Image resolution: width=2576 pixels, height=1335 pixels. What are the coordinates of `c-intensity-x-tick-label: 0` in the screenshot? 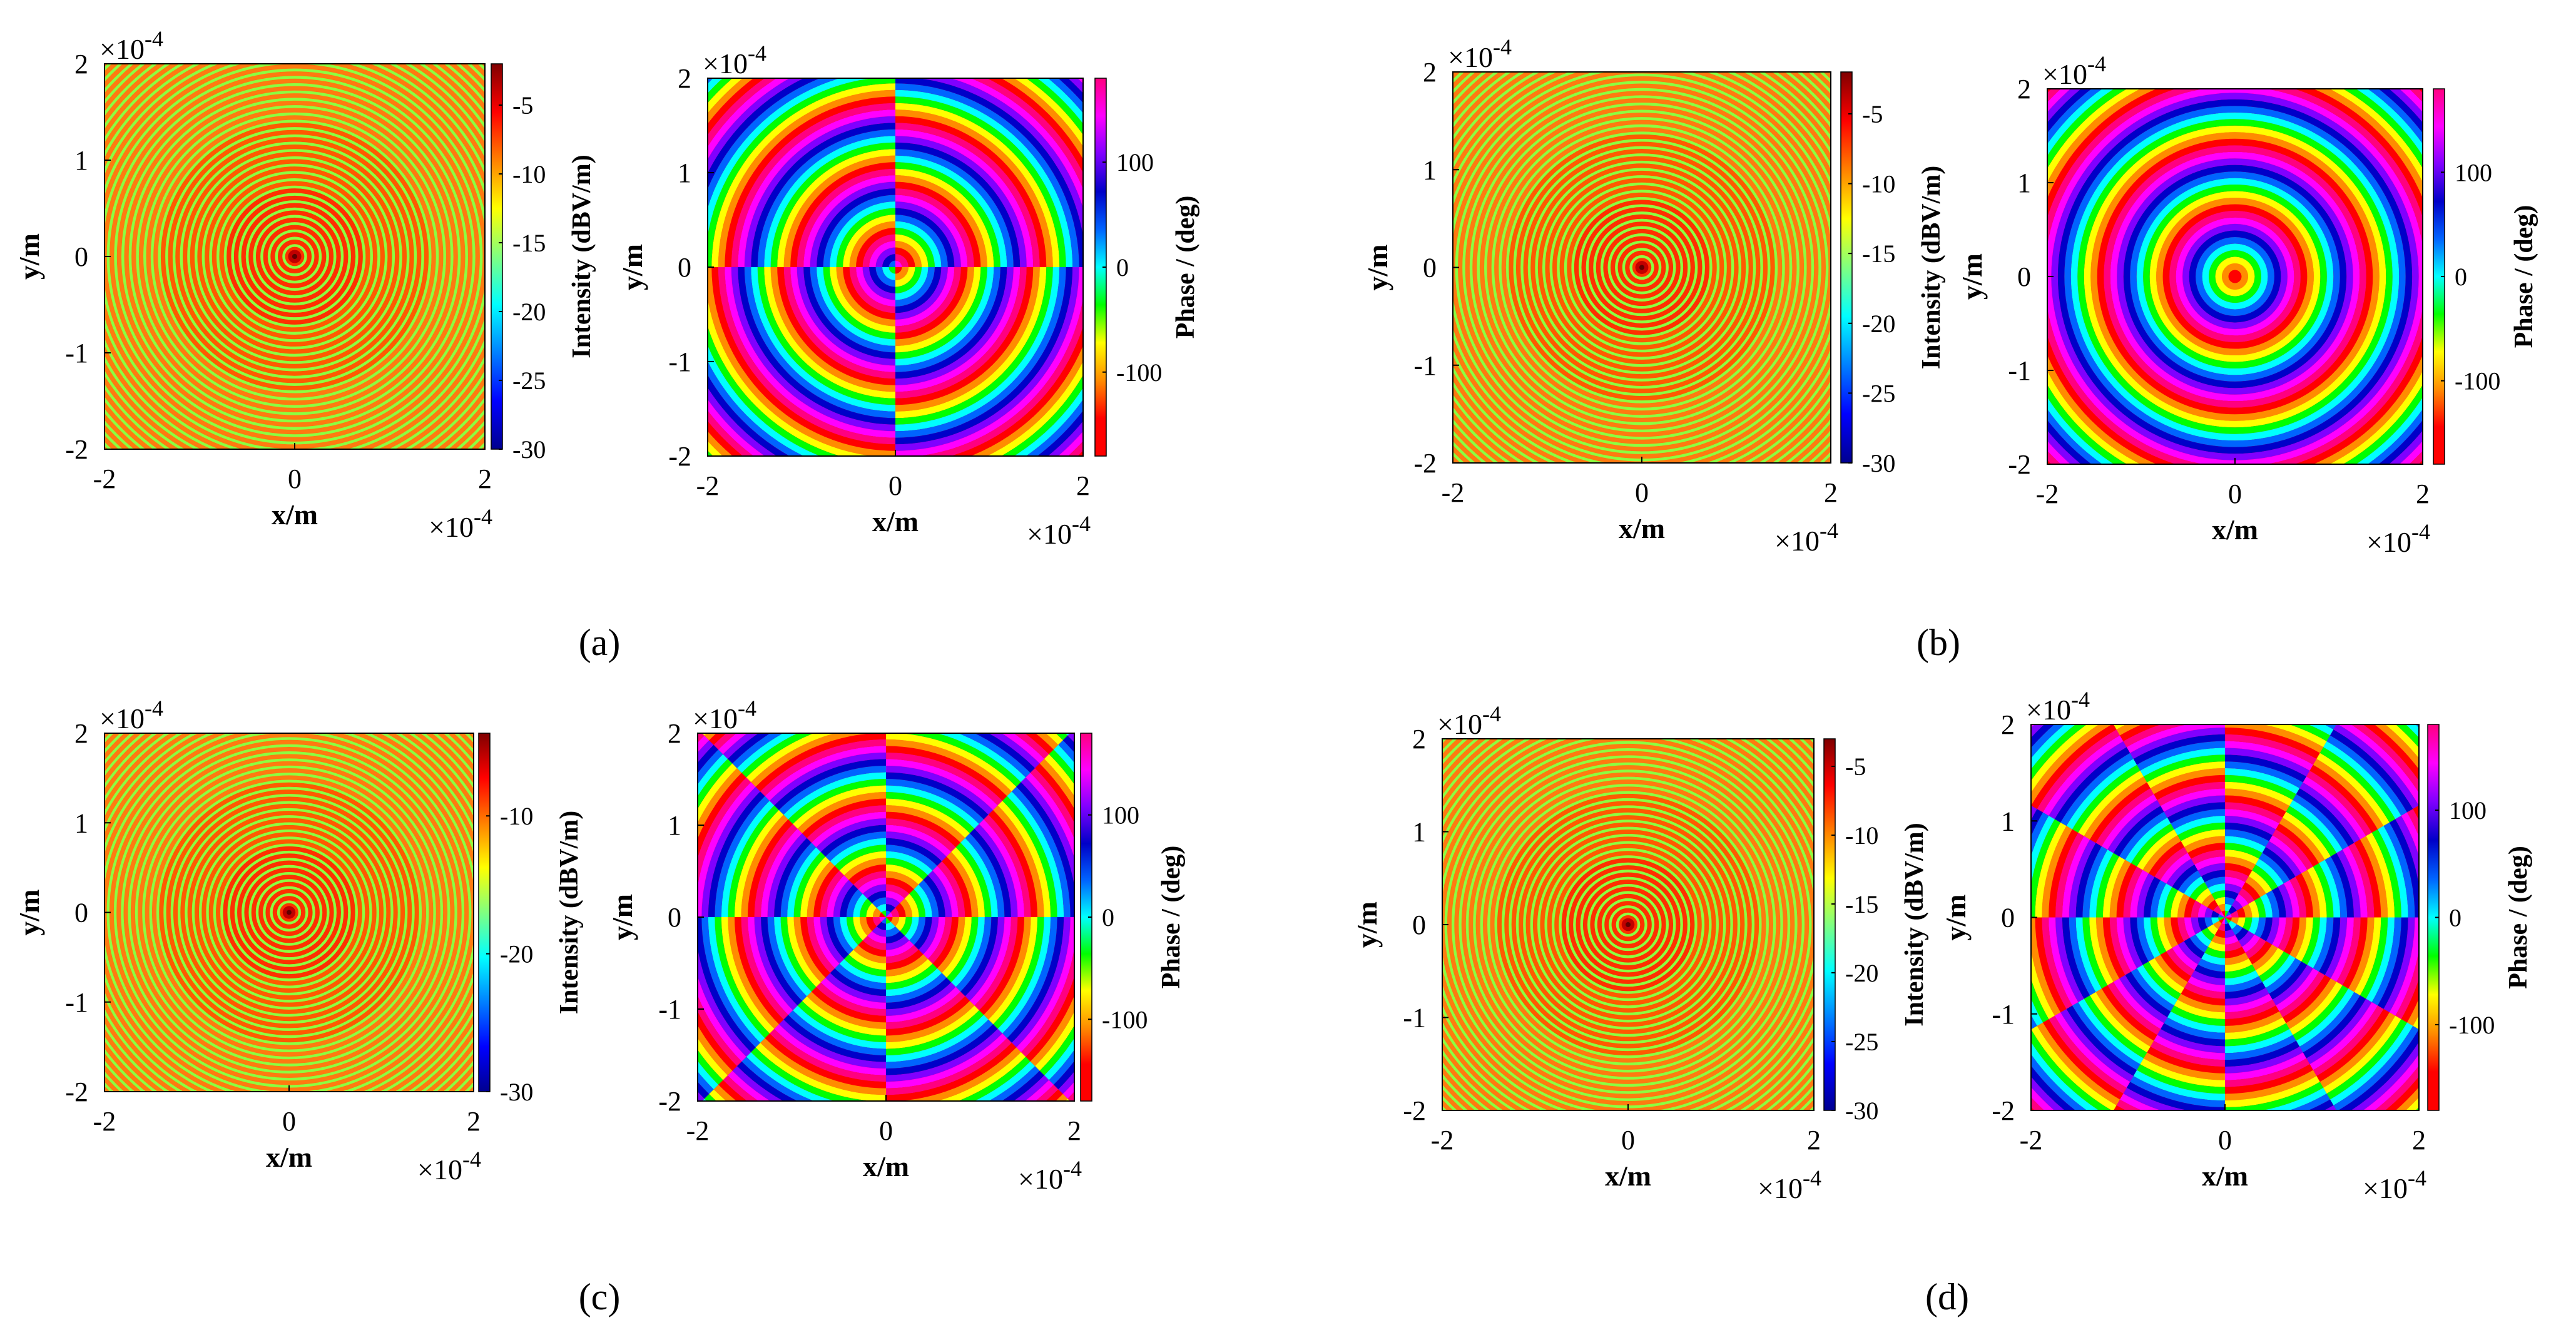 It's located at (289, 1121).